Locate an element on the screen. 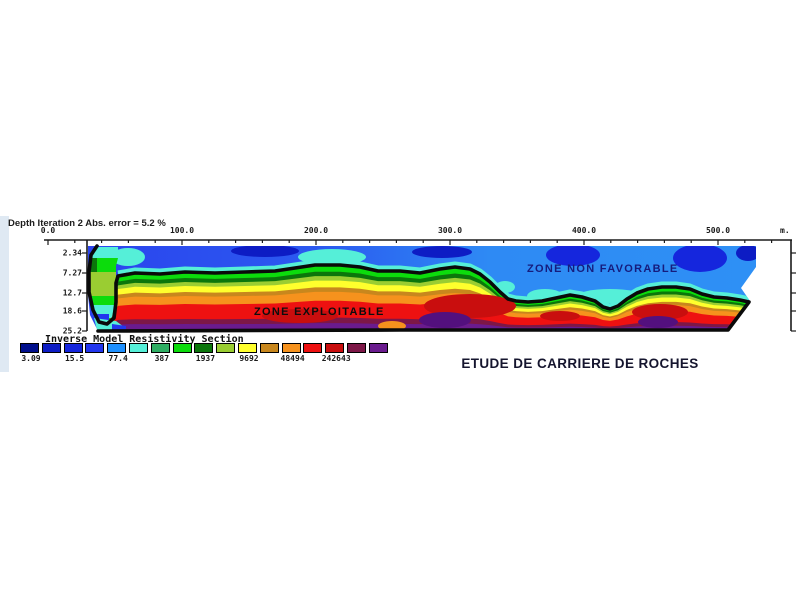 The height and width of the screenshot is (600, 800). tick-marks is located at coordinates (421, 286).